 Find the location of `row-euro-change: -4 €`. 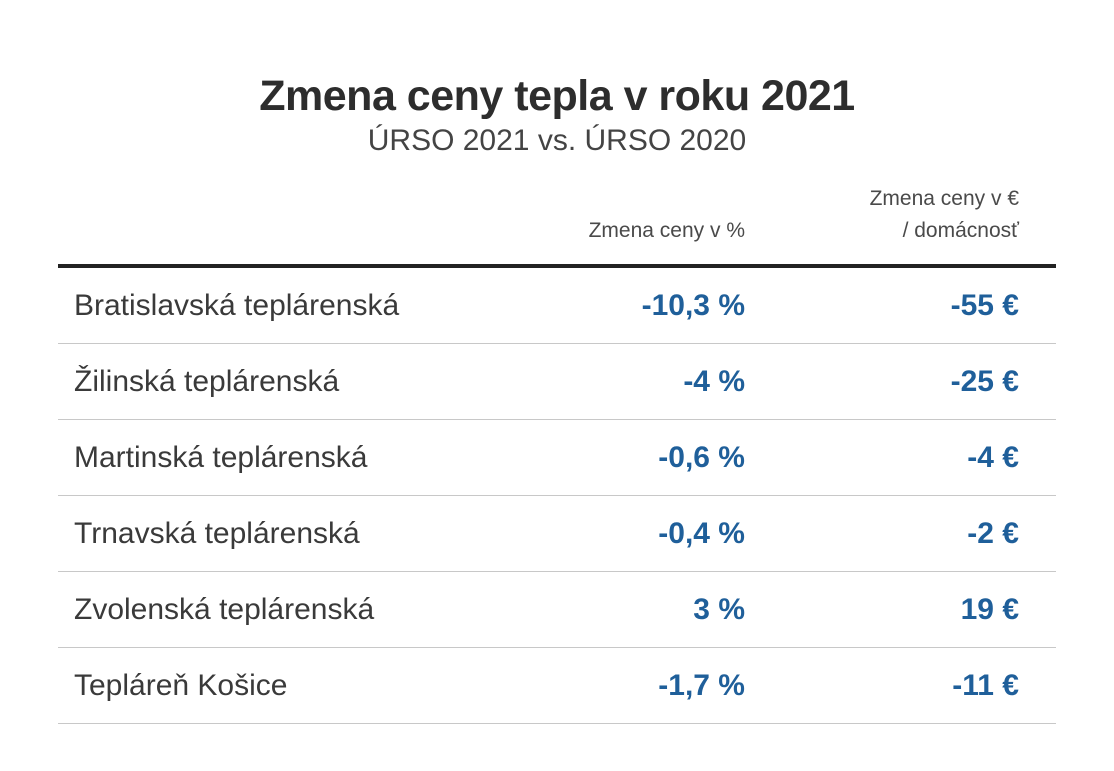

row-euro-change: -4 € is located at coordinates (993, 457).